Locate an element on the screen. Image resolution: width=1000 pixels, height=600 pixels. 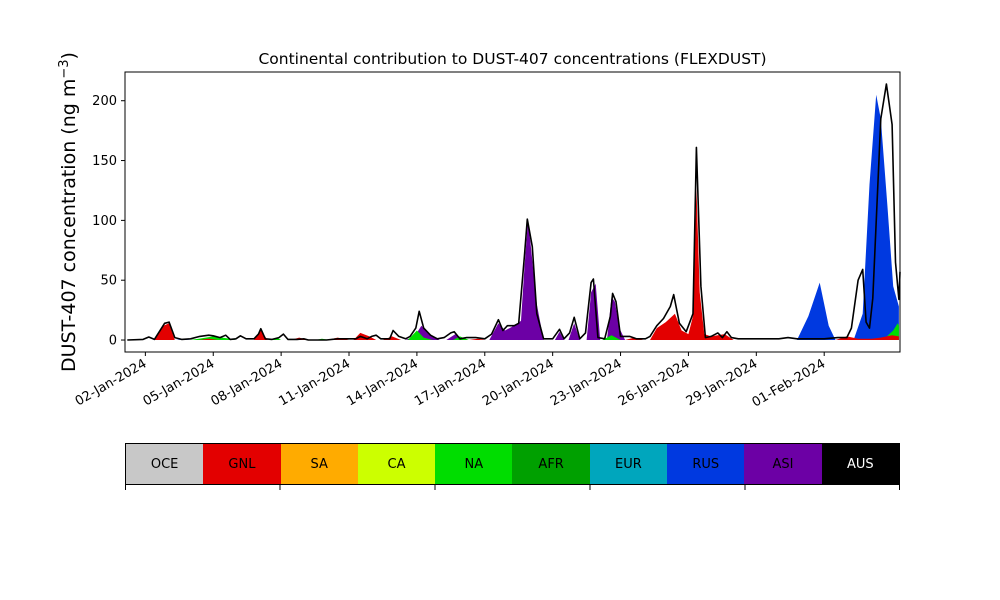
x-tick-label: 05-Jan-2024 is located at coordinates (179, 382).